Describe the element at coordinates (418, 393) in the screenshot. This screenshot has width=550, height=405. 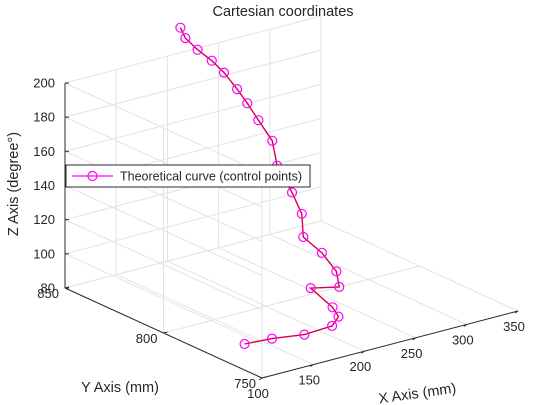
I see `x-axis-label: X Axis (mm)` at that location.